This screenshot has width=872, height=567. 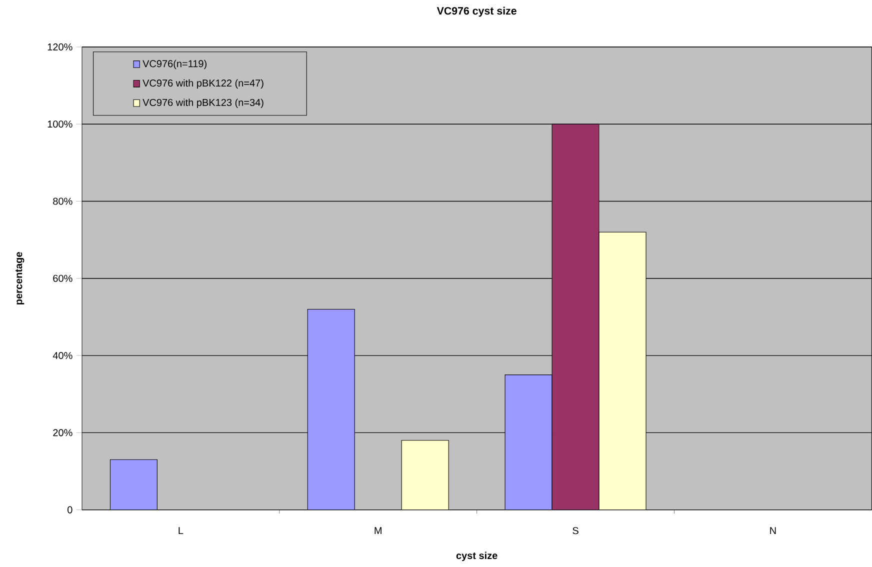 I want to click on legend-label: VC976 with pBK122 (n=47), so click(x=203, y=84).